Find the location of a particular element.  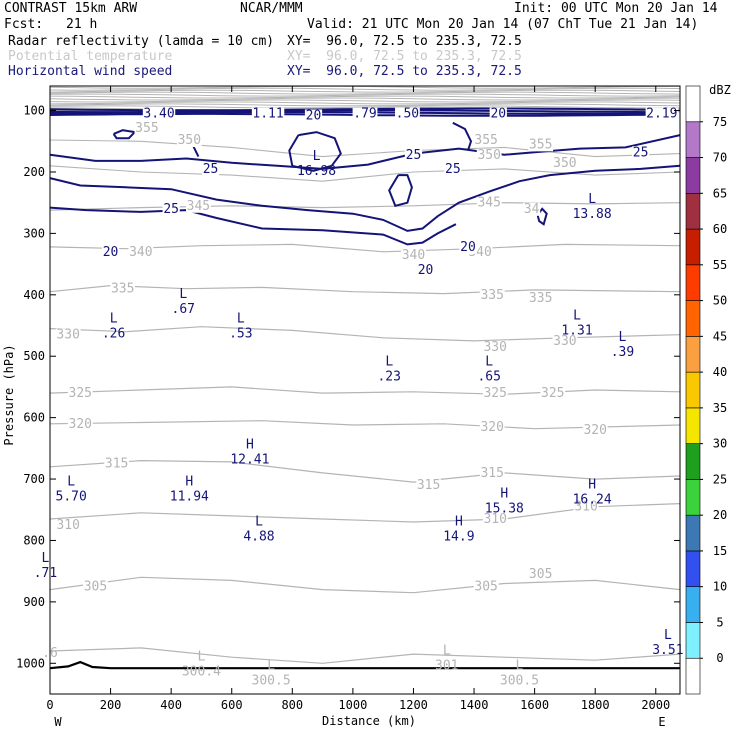

y-tick-label: 600 is located at coordinates (34, 418).